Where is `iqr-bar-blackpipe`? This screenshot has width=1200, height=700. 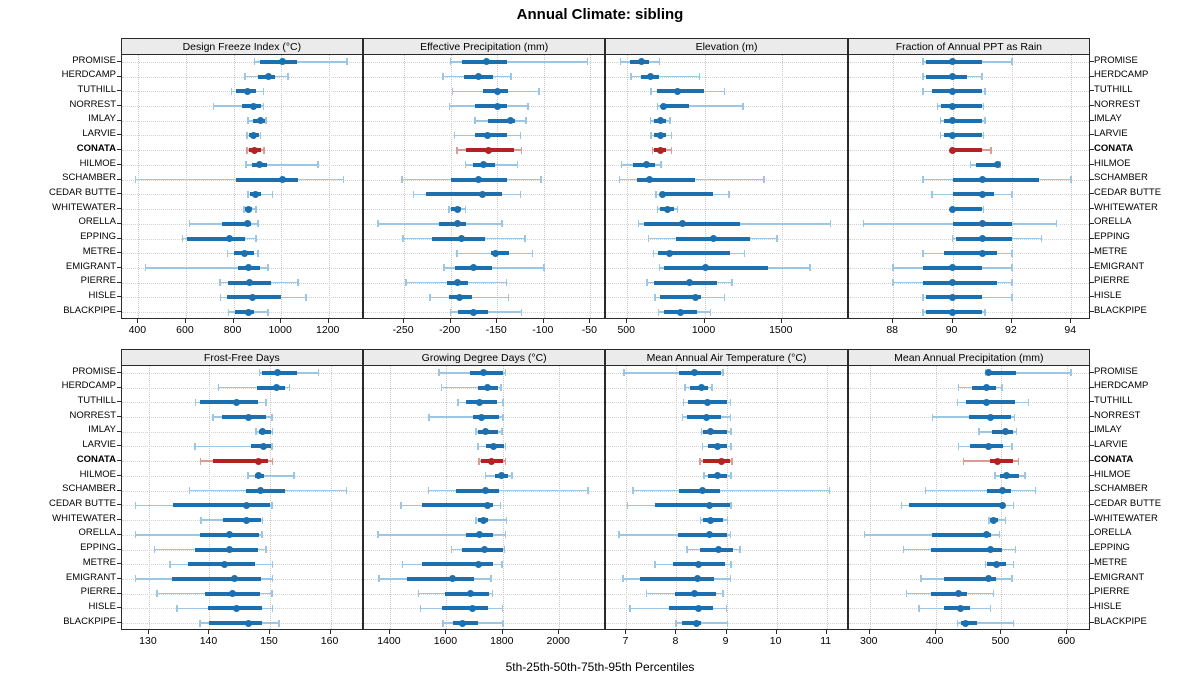
iqr-bar-blackpipe is located at coordinates (244, 312).